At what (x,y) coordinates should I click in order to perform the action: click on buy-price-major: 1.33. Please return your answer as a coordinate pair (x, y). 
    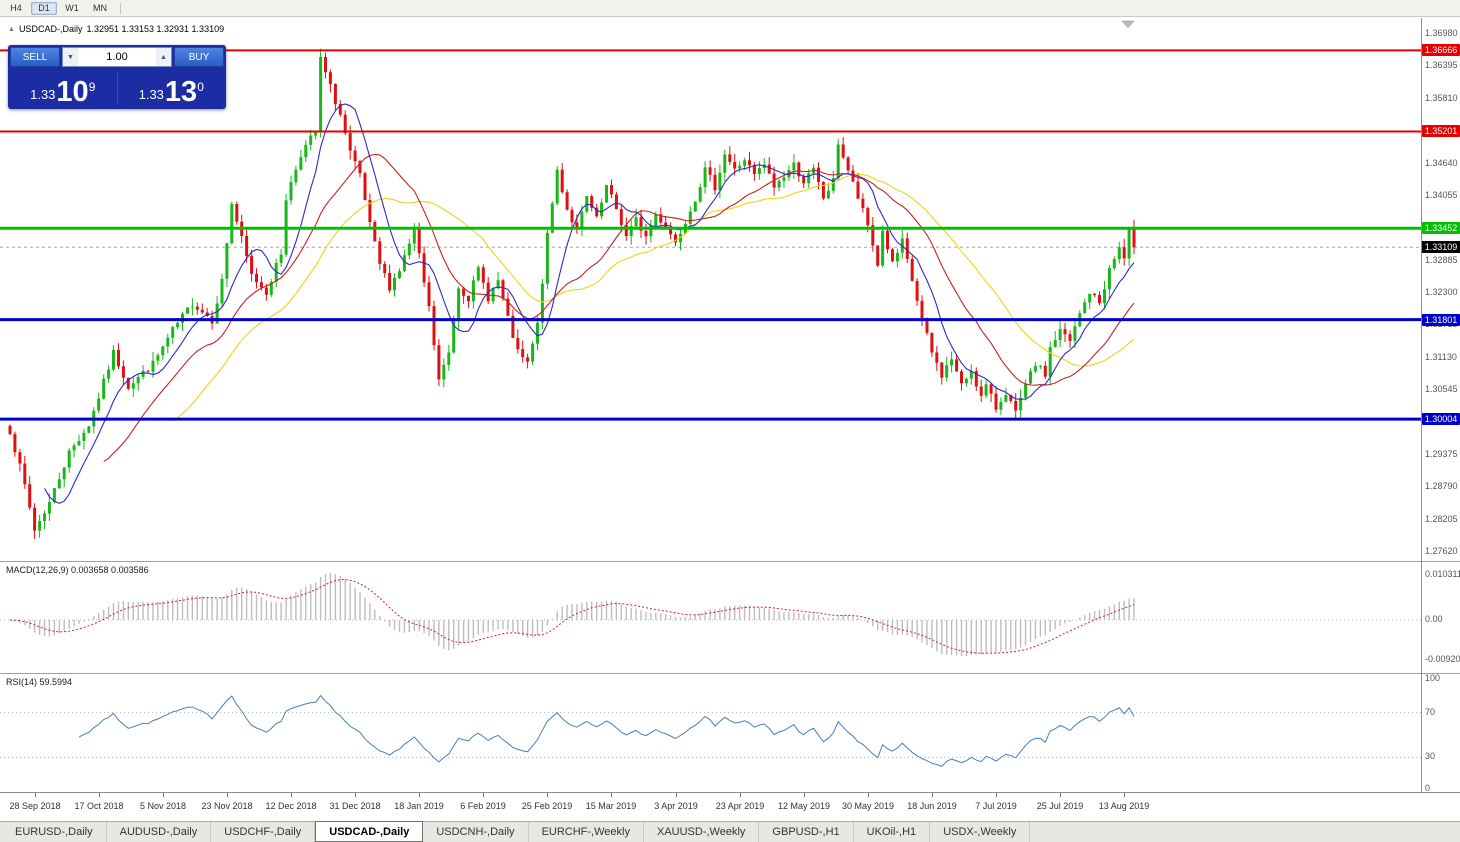
    Looking at the image, I should click on (151, 94).